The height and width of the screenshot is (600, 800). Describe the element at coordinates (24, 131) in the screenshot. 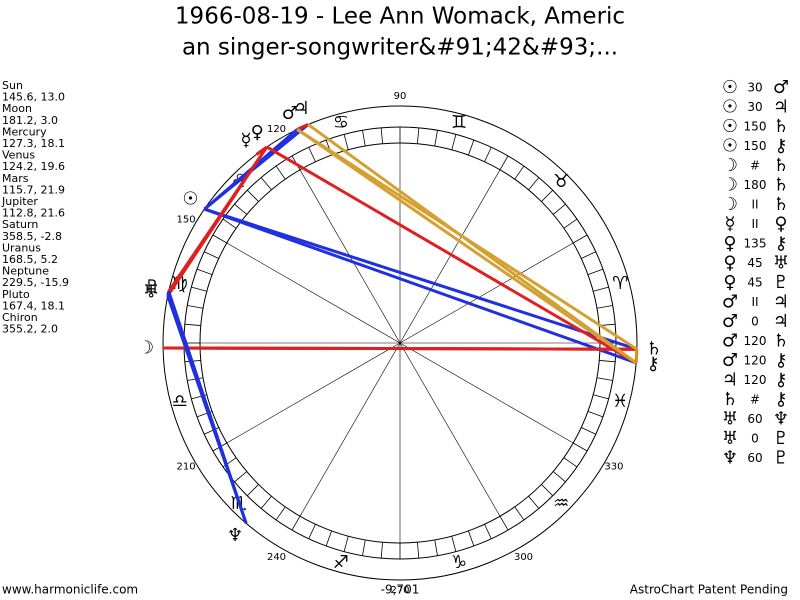

I see `planet-name: Mercury` at that location.